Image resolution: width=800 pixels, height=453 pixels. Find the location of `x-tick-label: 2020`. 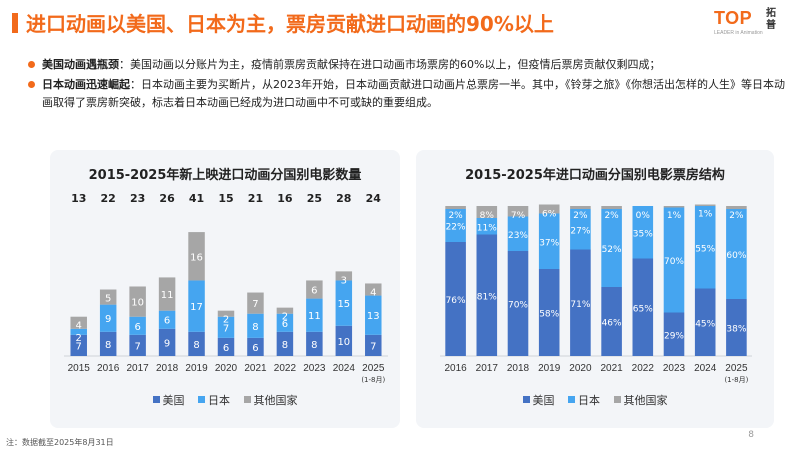

x-tick-label: 2020 is located at coordinates (580, 368).